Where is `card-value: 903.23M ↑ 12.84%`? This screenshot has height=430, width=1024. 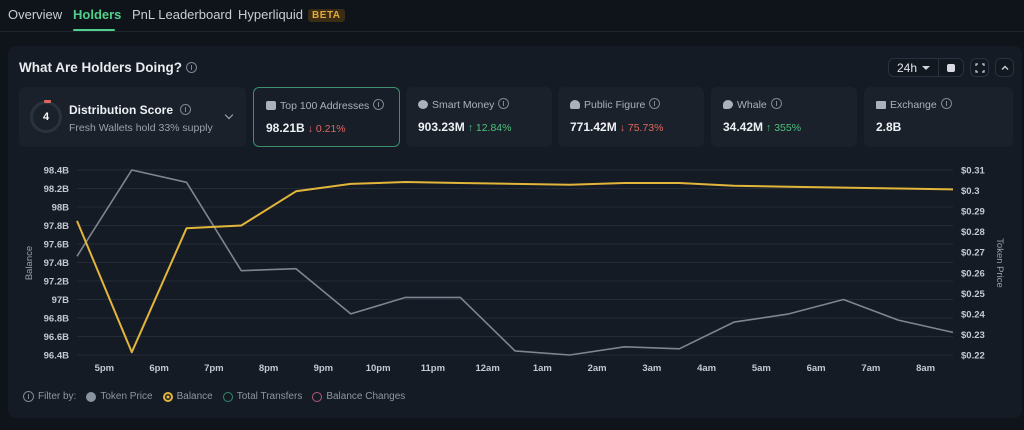 card-value: 903.23M ↑ 12.84% is located at coordinates (465, 127).